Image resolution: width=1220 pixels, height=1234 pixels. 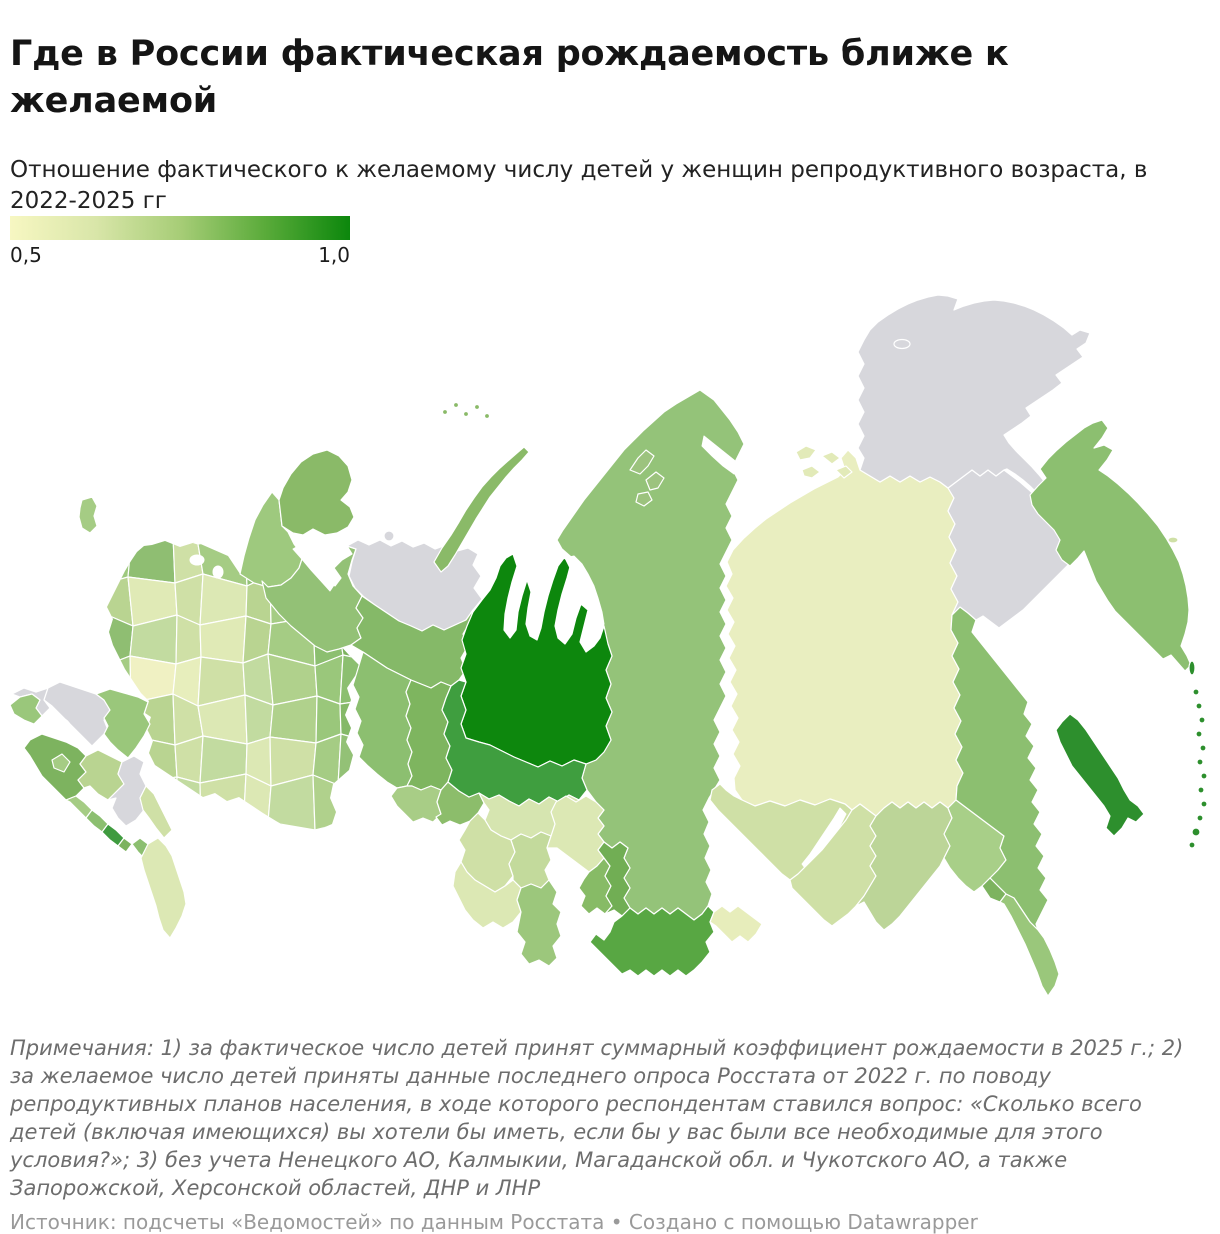 I want to click on region-kolguev-island, so click(x=389, y=536).